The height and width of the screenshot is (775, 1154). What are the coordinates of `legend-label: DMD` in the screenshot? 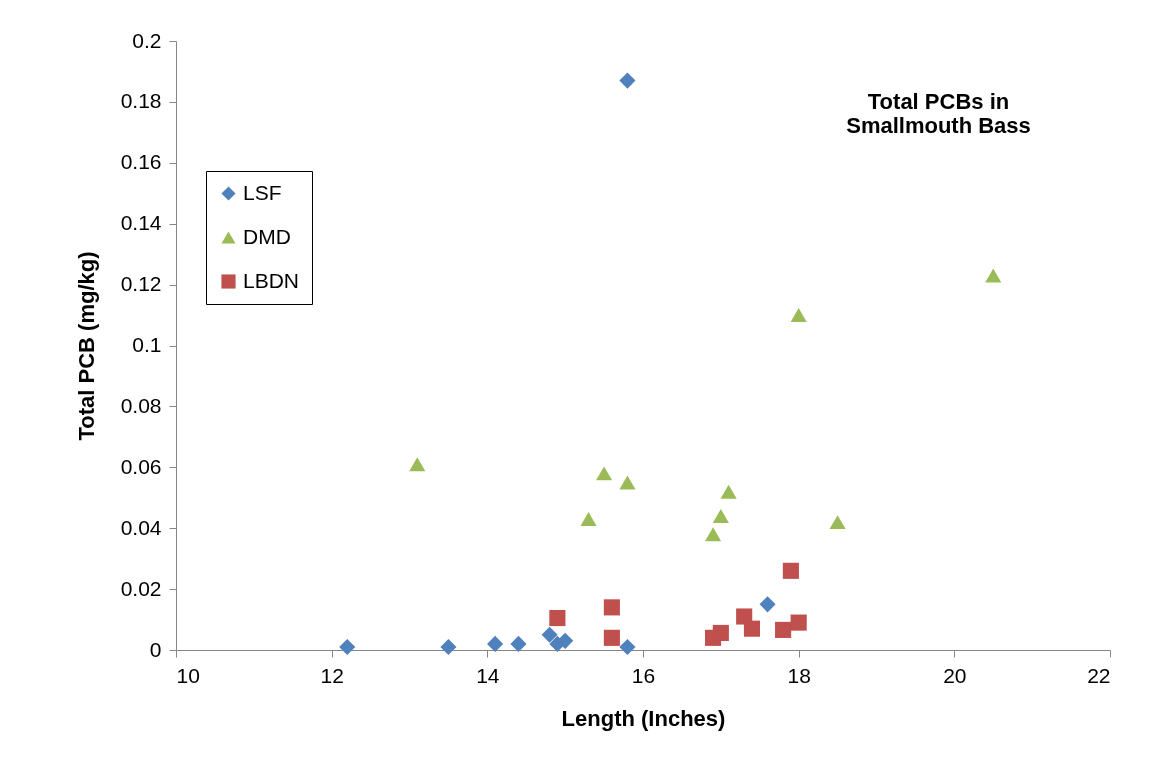 It's located at (267, 236).